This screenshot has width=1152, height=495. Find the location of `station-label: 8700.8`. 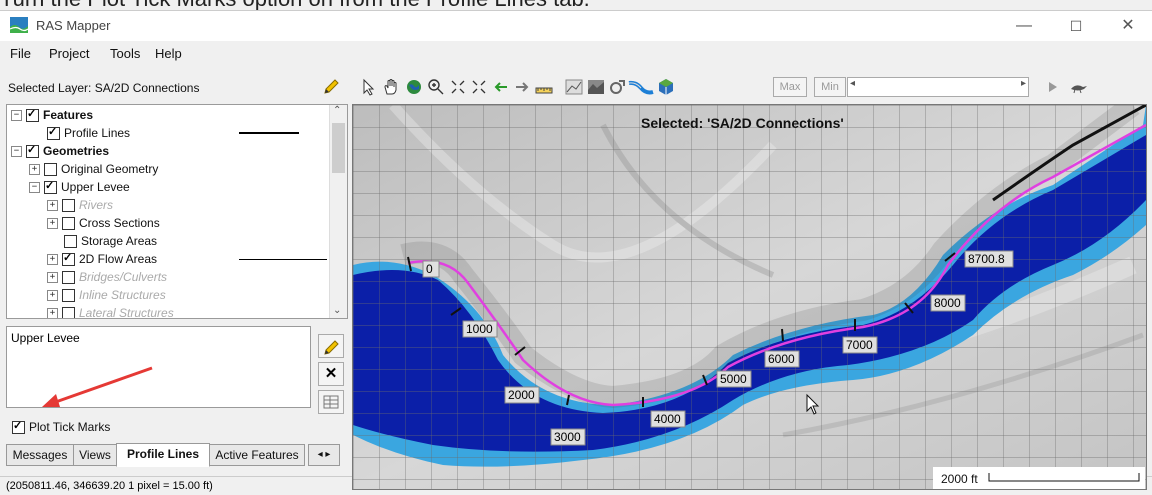

station-label: 8700.8 is located at coordinates (989, 259).